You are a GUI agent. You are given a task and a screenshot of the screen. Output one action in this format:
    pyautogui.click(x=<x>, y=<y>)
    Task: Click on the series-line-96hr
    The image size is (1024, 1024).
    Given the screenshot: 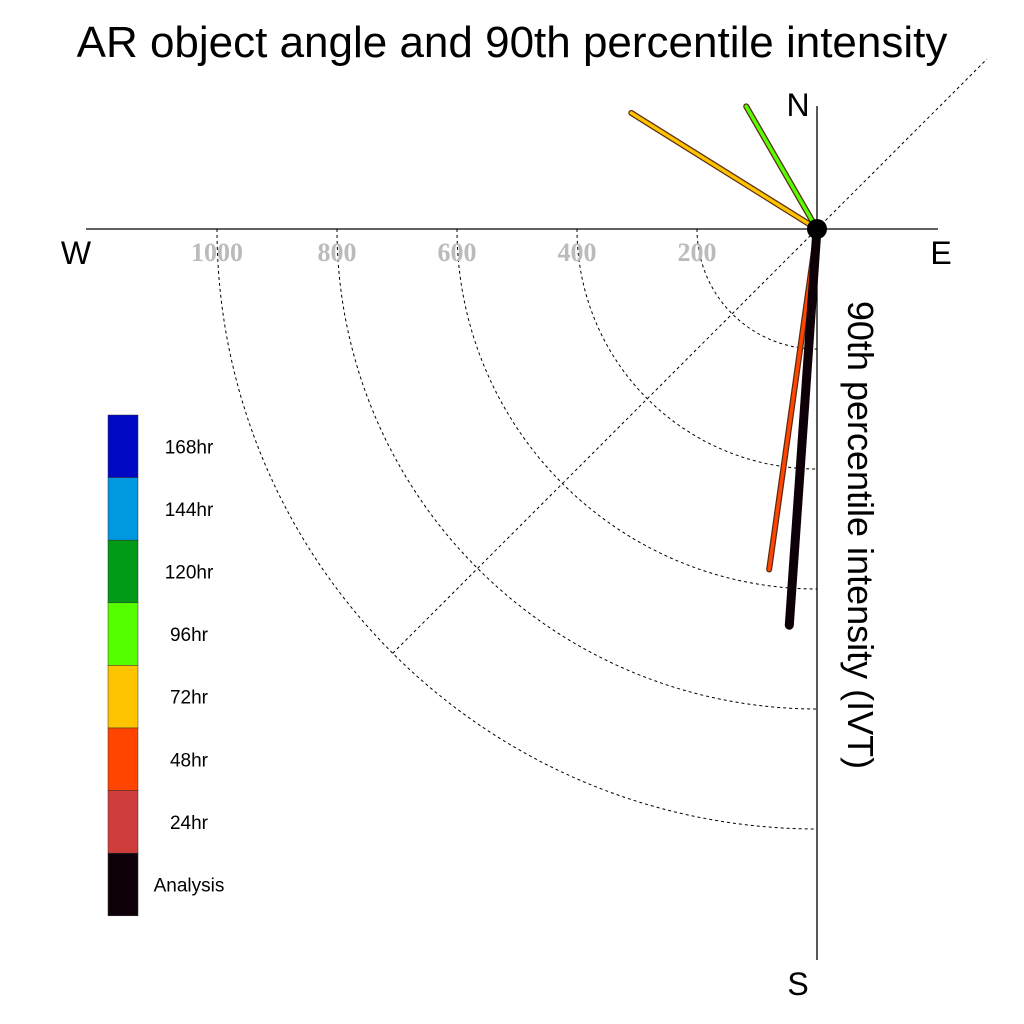 What is the action you would take?
    pyautogui.click(x=781, y=167)
    